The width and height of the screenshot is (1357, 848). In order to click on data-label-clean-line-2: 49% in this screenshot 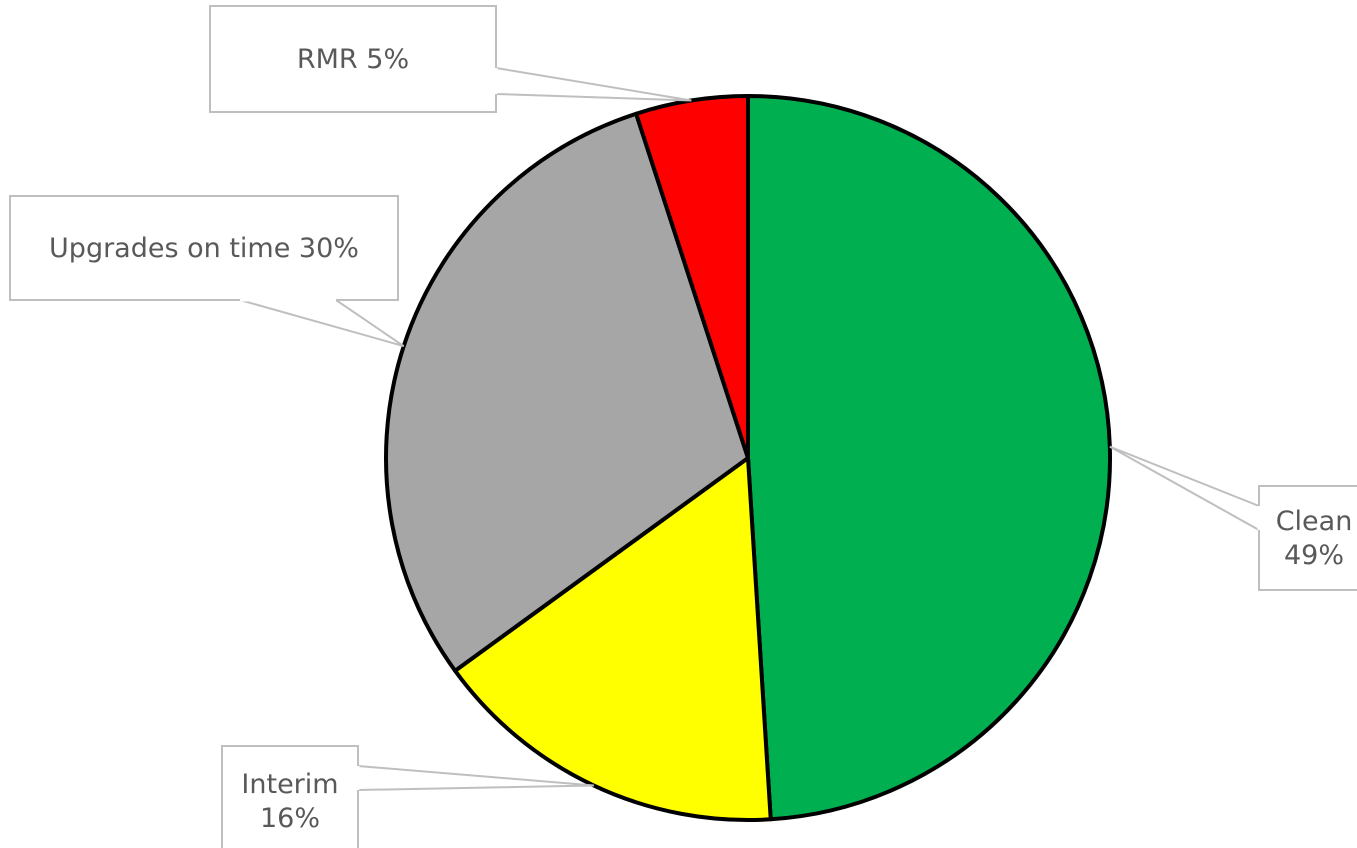, I will do `click(1314, 555)`.